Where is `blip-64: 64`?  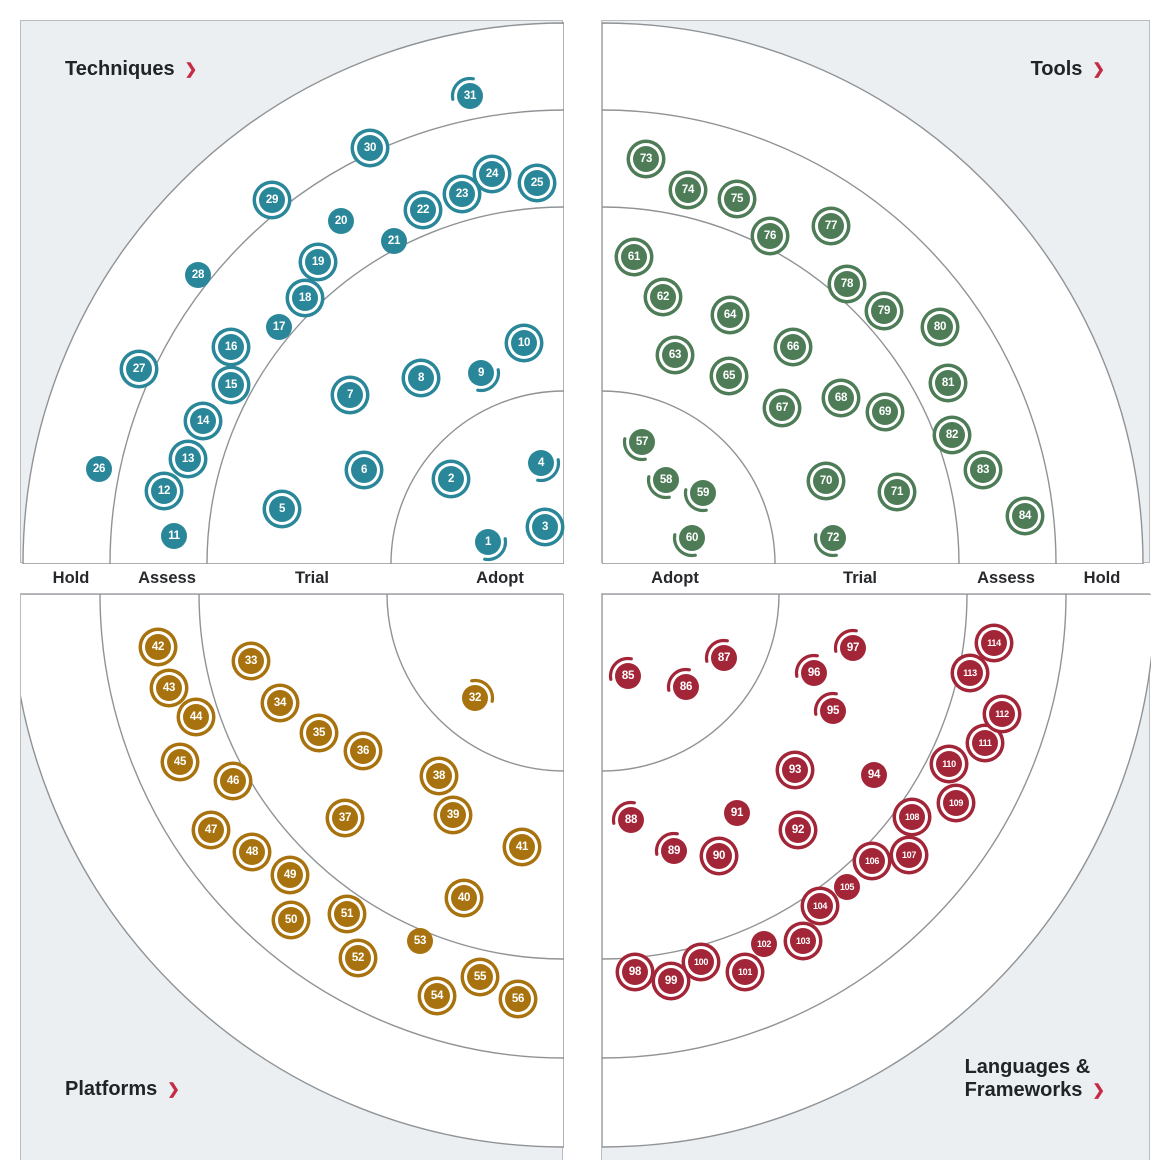 blip-64: 64 is located at coordinates (730, 315).